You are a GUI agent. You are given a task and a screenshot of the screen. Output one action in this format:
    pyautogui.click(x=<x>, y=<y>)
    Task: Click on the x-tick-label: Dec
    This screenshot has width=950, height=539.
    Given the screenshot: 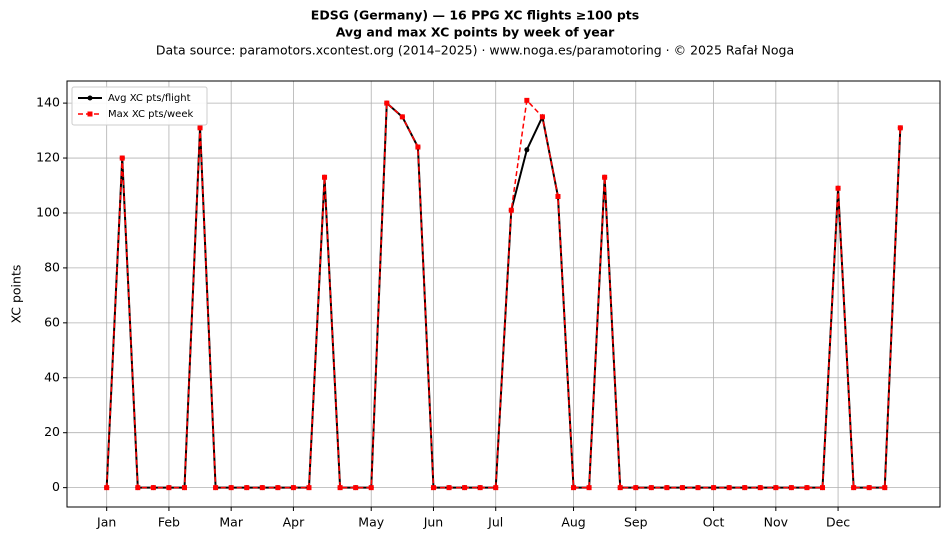 What is the action you would take?
    pyautogui.click(x=838, y=522)
    